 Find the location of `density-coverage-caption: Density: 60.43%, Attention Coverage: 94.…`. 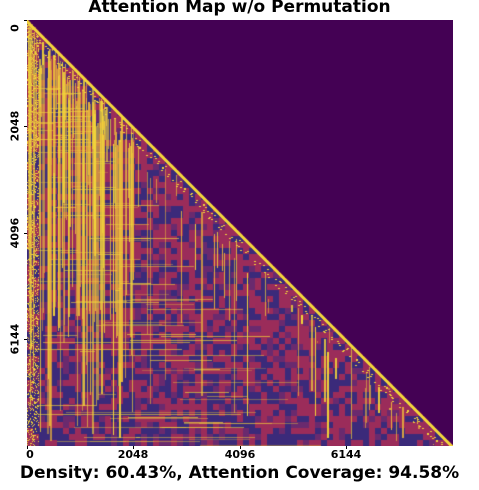

density-coverage-caption: Density: 60.43%, Attention Coverage: 94.… is located at coordinates (239, 473).